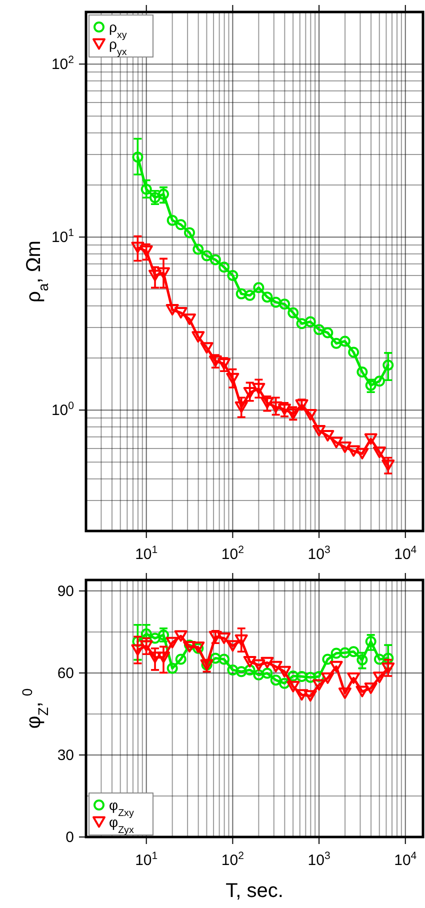 The image size is (425, 908). I want to click on y-tick-label: 0, so click(70, 837).